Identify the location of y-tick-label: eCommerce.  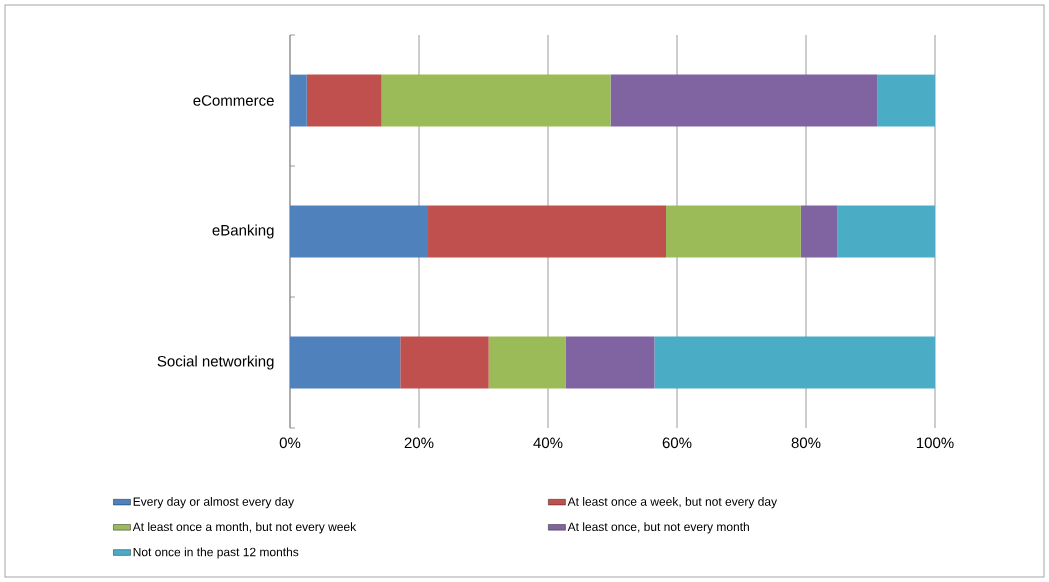
(233, 100).